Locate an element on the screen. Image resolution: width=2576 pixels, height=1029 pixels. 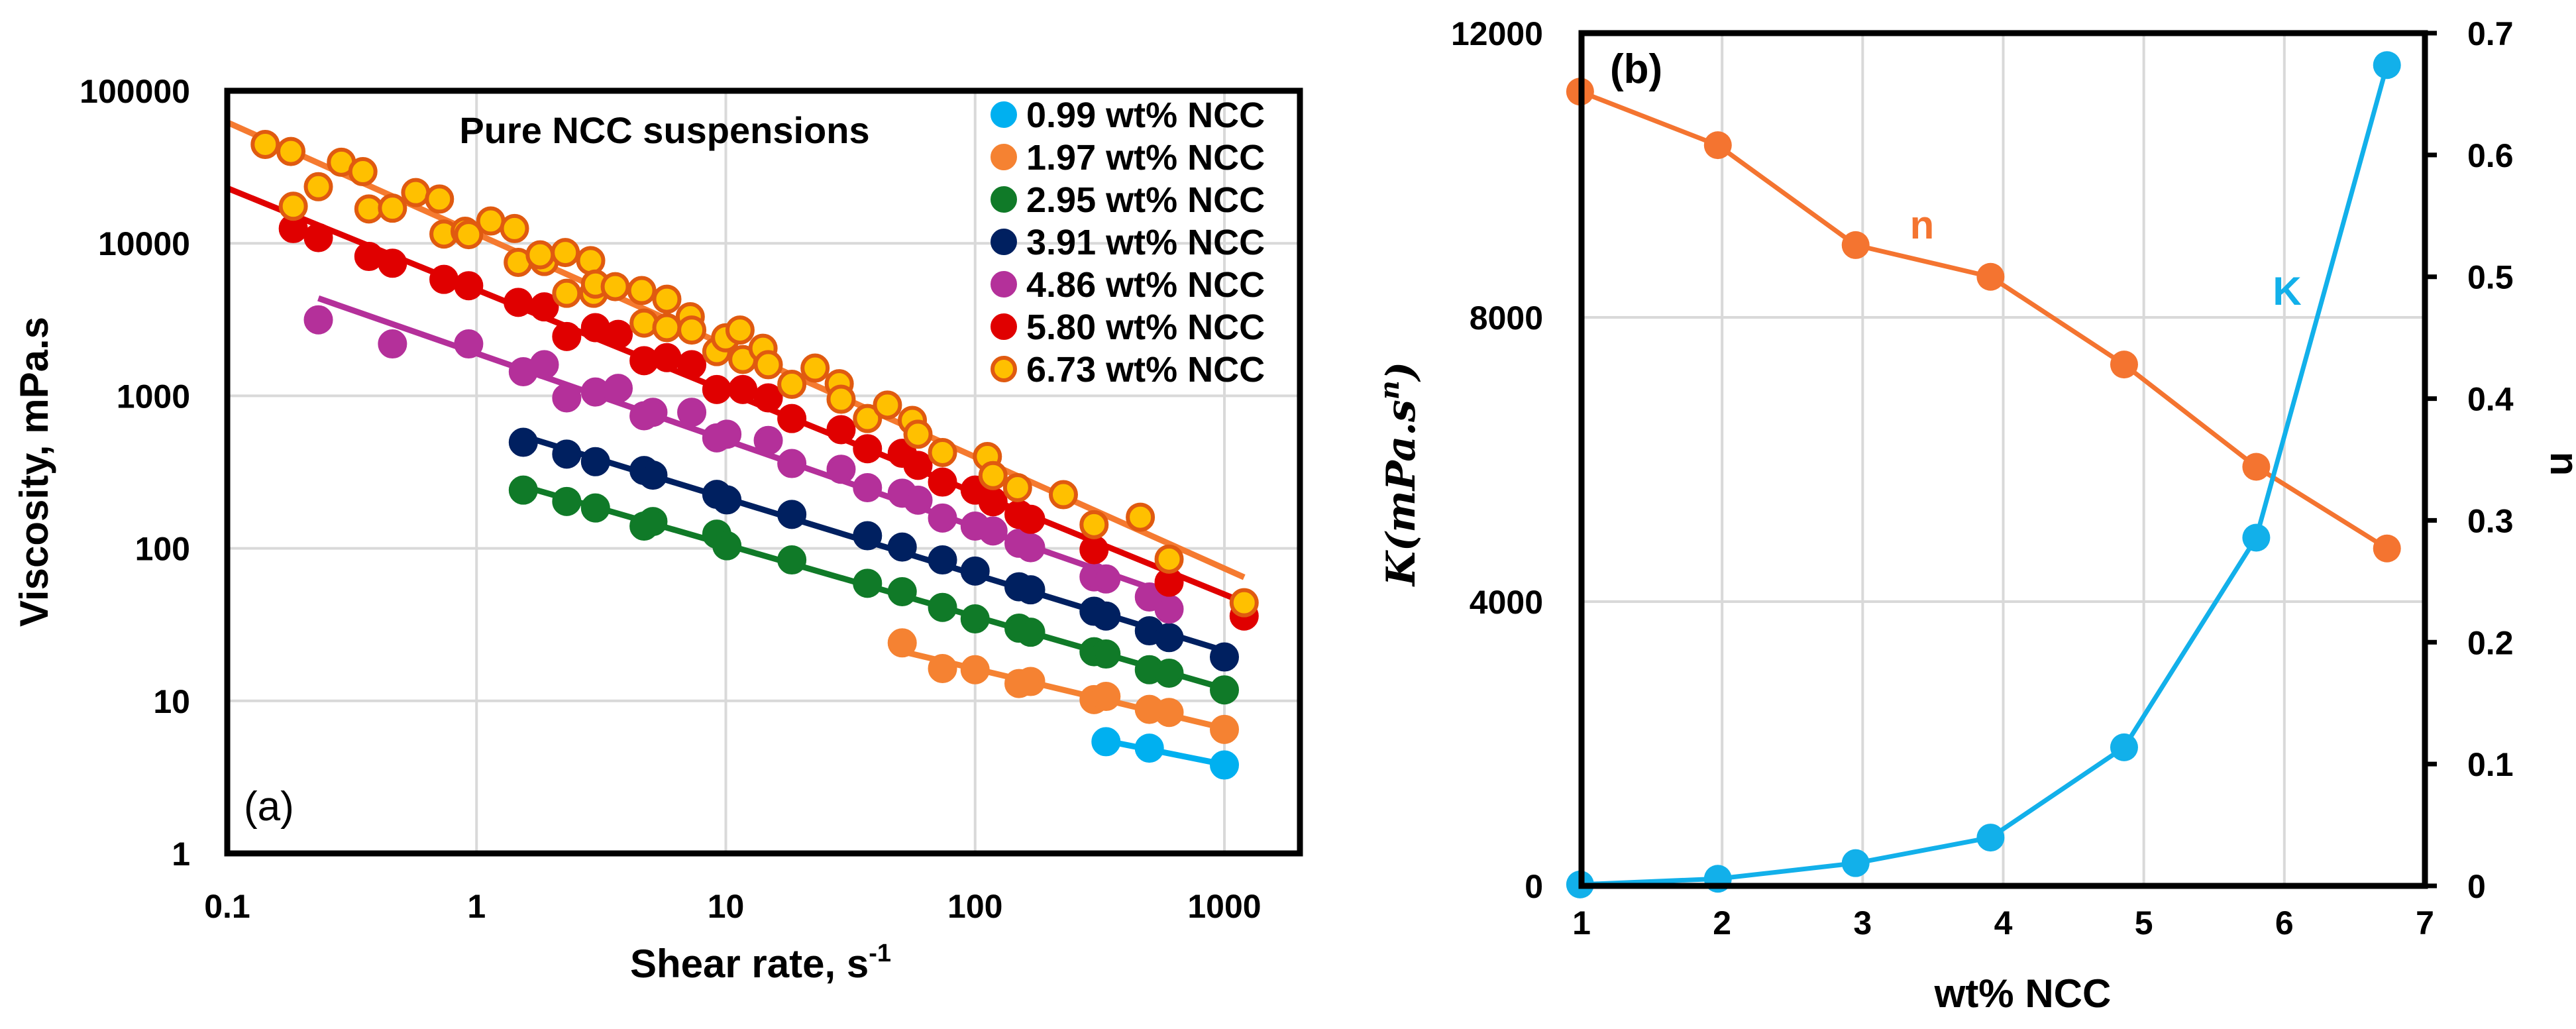
panel-a-y-axis-title: Viscosity, mPa.s is located at coordinates (34, 472).